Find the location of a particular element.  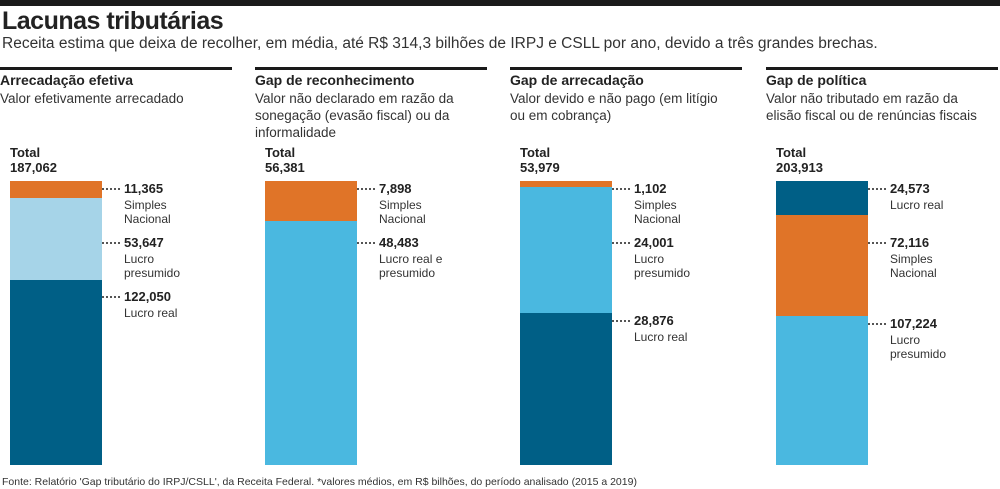

total-value: 56,381 is located at coordinates (285, 167).